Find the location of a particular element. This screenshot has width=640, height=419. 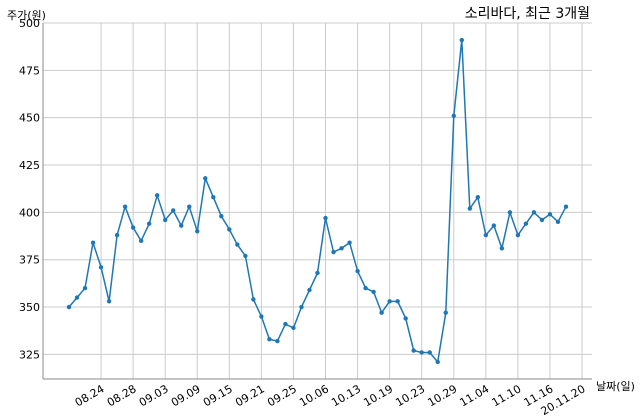

y-tick-label: 350 is located at coordinates (29, 307).